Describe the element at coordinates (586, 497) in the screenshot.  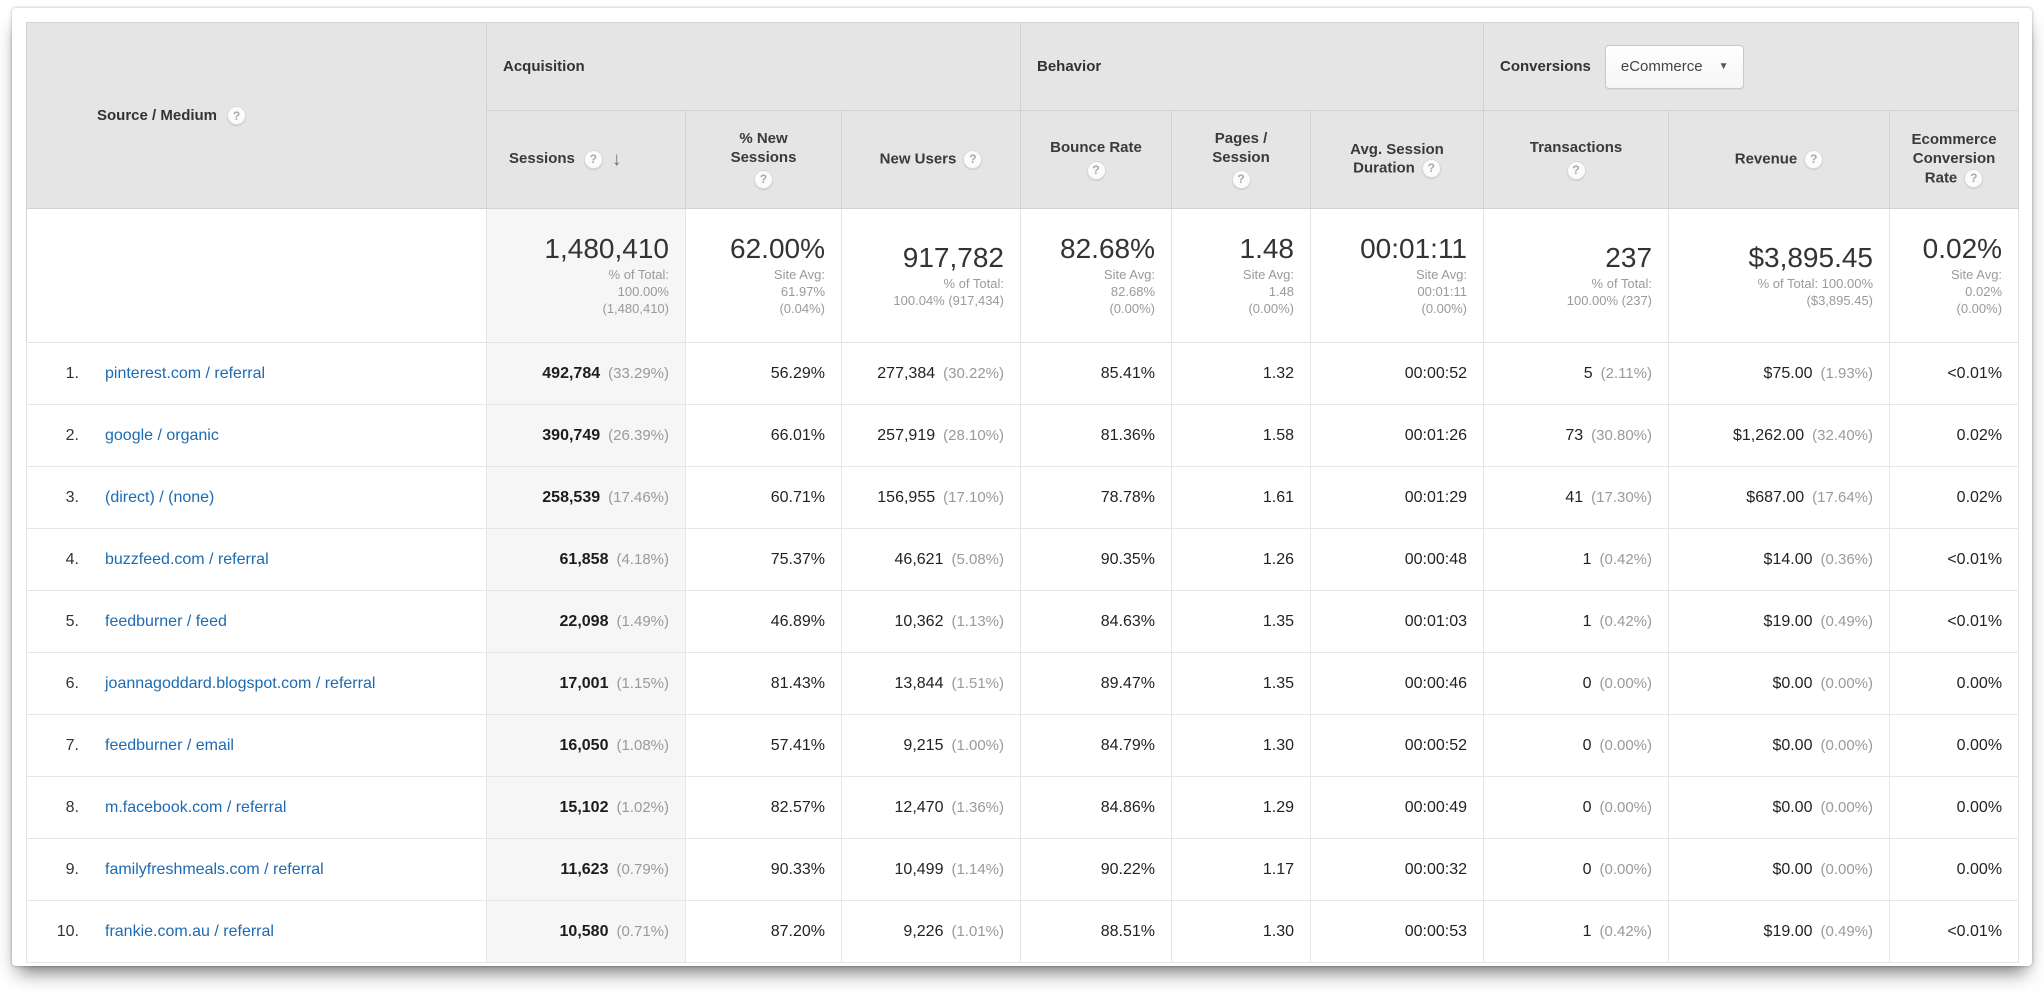
I see `sessions-cell: 258,539 (17.46%)` at that location.